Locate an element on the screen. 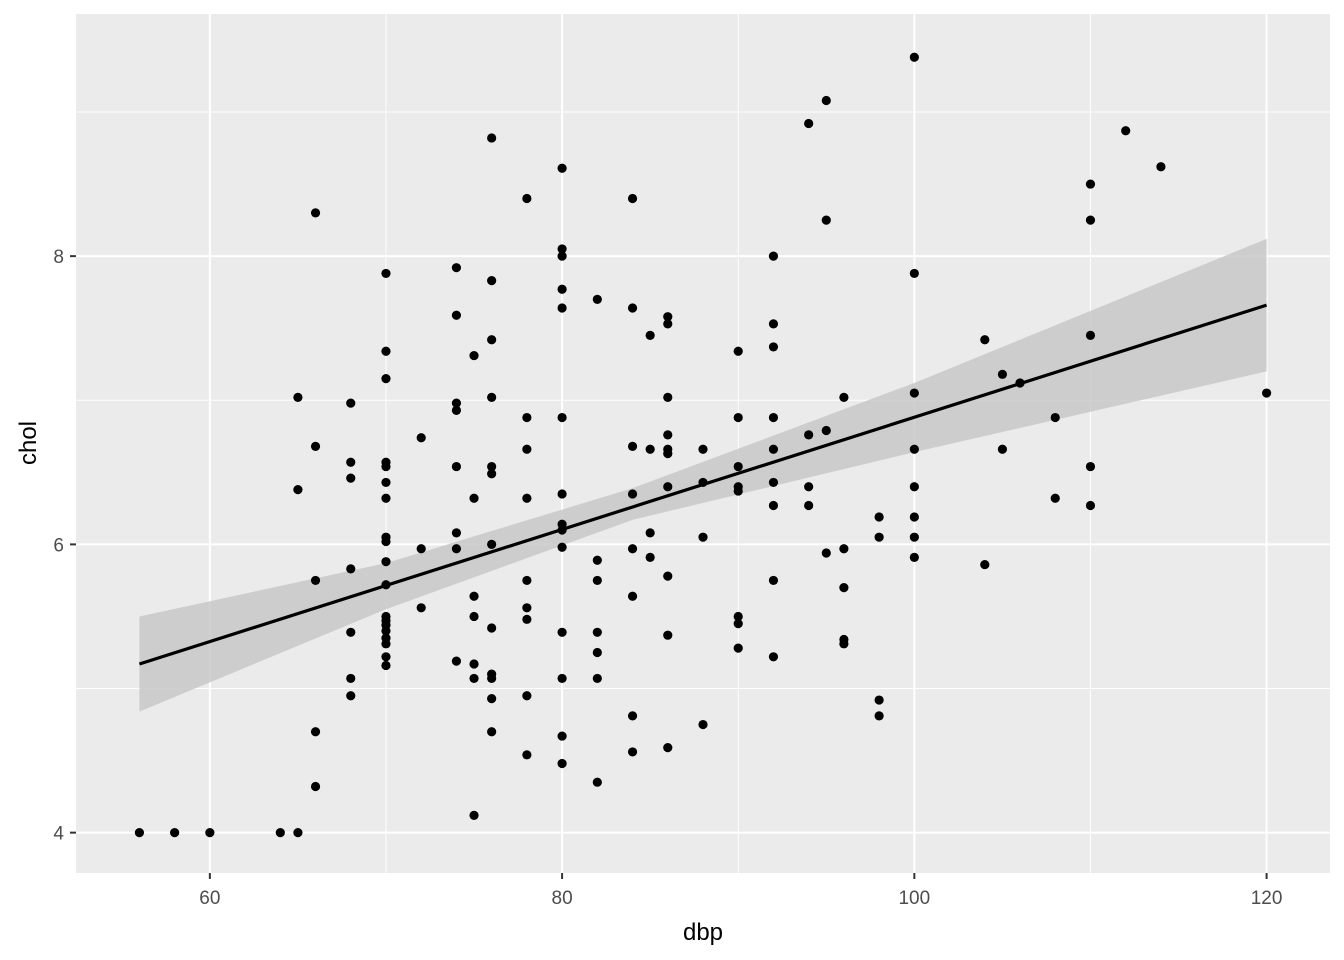 This screenshot has width=1344, height=960. y-tick-label: 4 is located at coordinates (58, 834).